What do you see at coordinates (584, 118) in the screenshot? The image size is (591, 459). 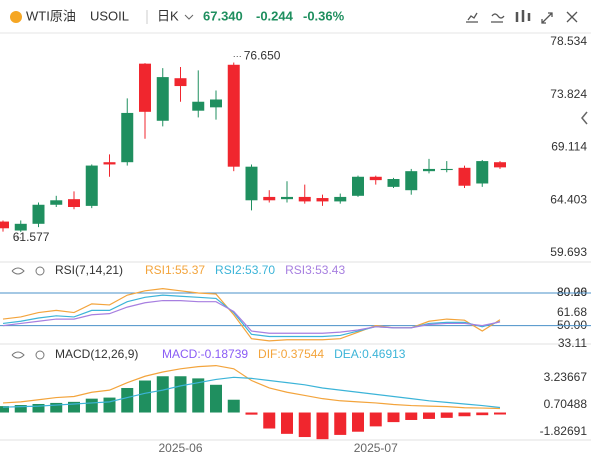 I see `collapse-arrow` at bounding box center [584, 118].